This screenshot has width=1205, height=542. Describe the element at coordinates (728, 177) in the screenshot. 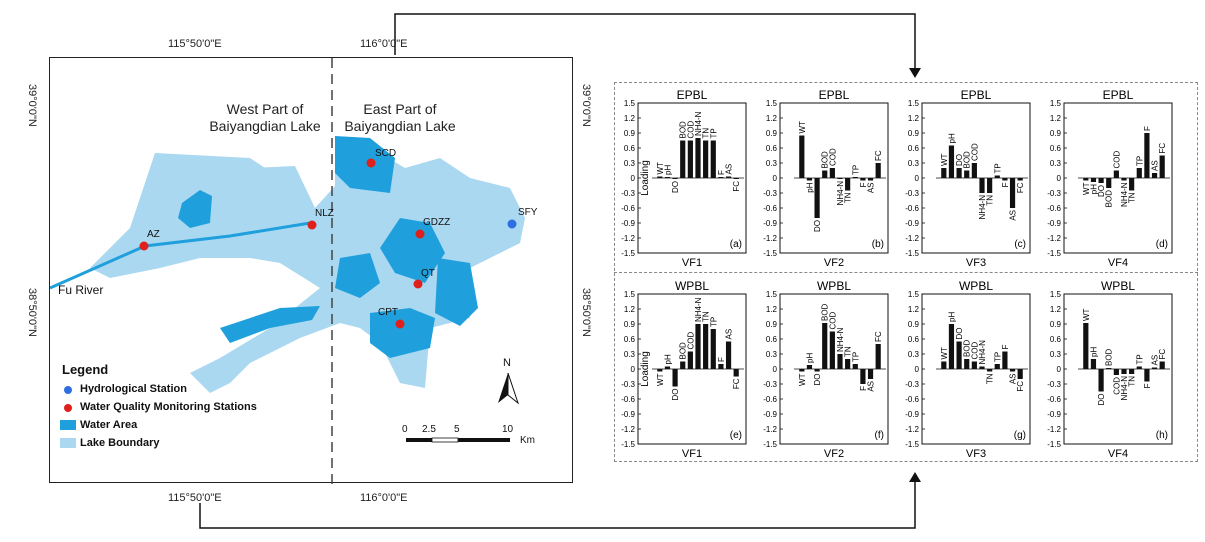

I see `chart-a-bar-as` at that location.